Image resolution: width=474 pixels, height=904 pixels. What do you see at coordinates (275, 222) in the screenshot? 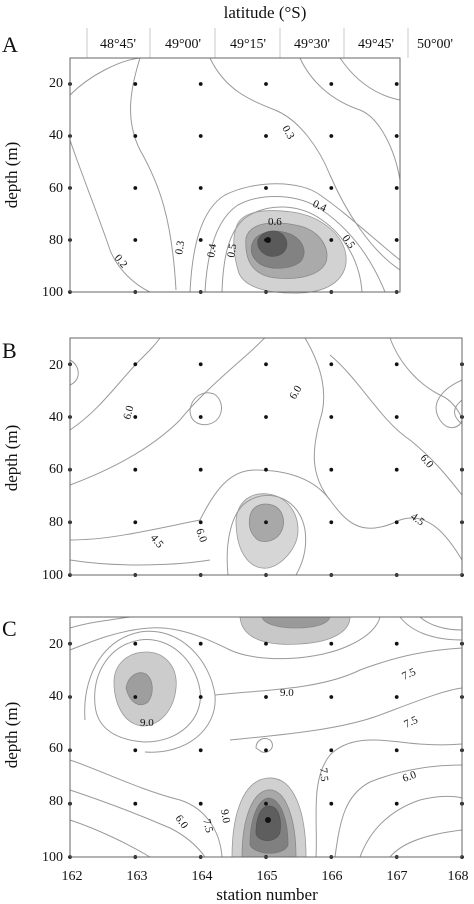
I see `contour-label: 0.6` at bounding box center [275, 222].